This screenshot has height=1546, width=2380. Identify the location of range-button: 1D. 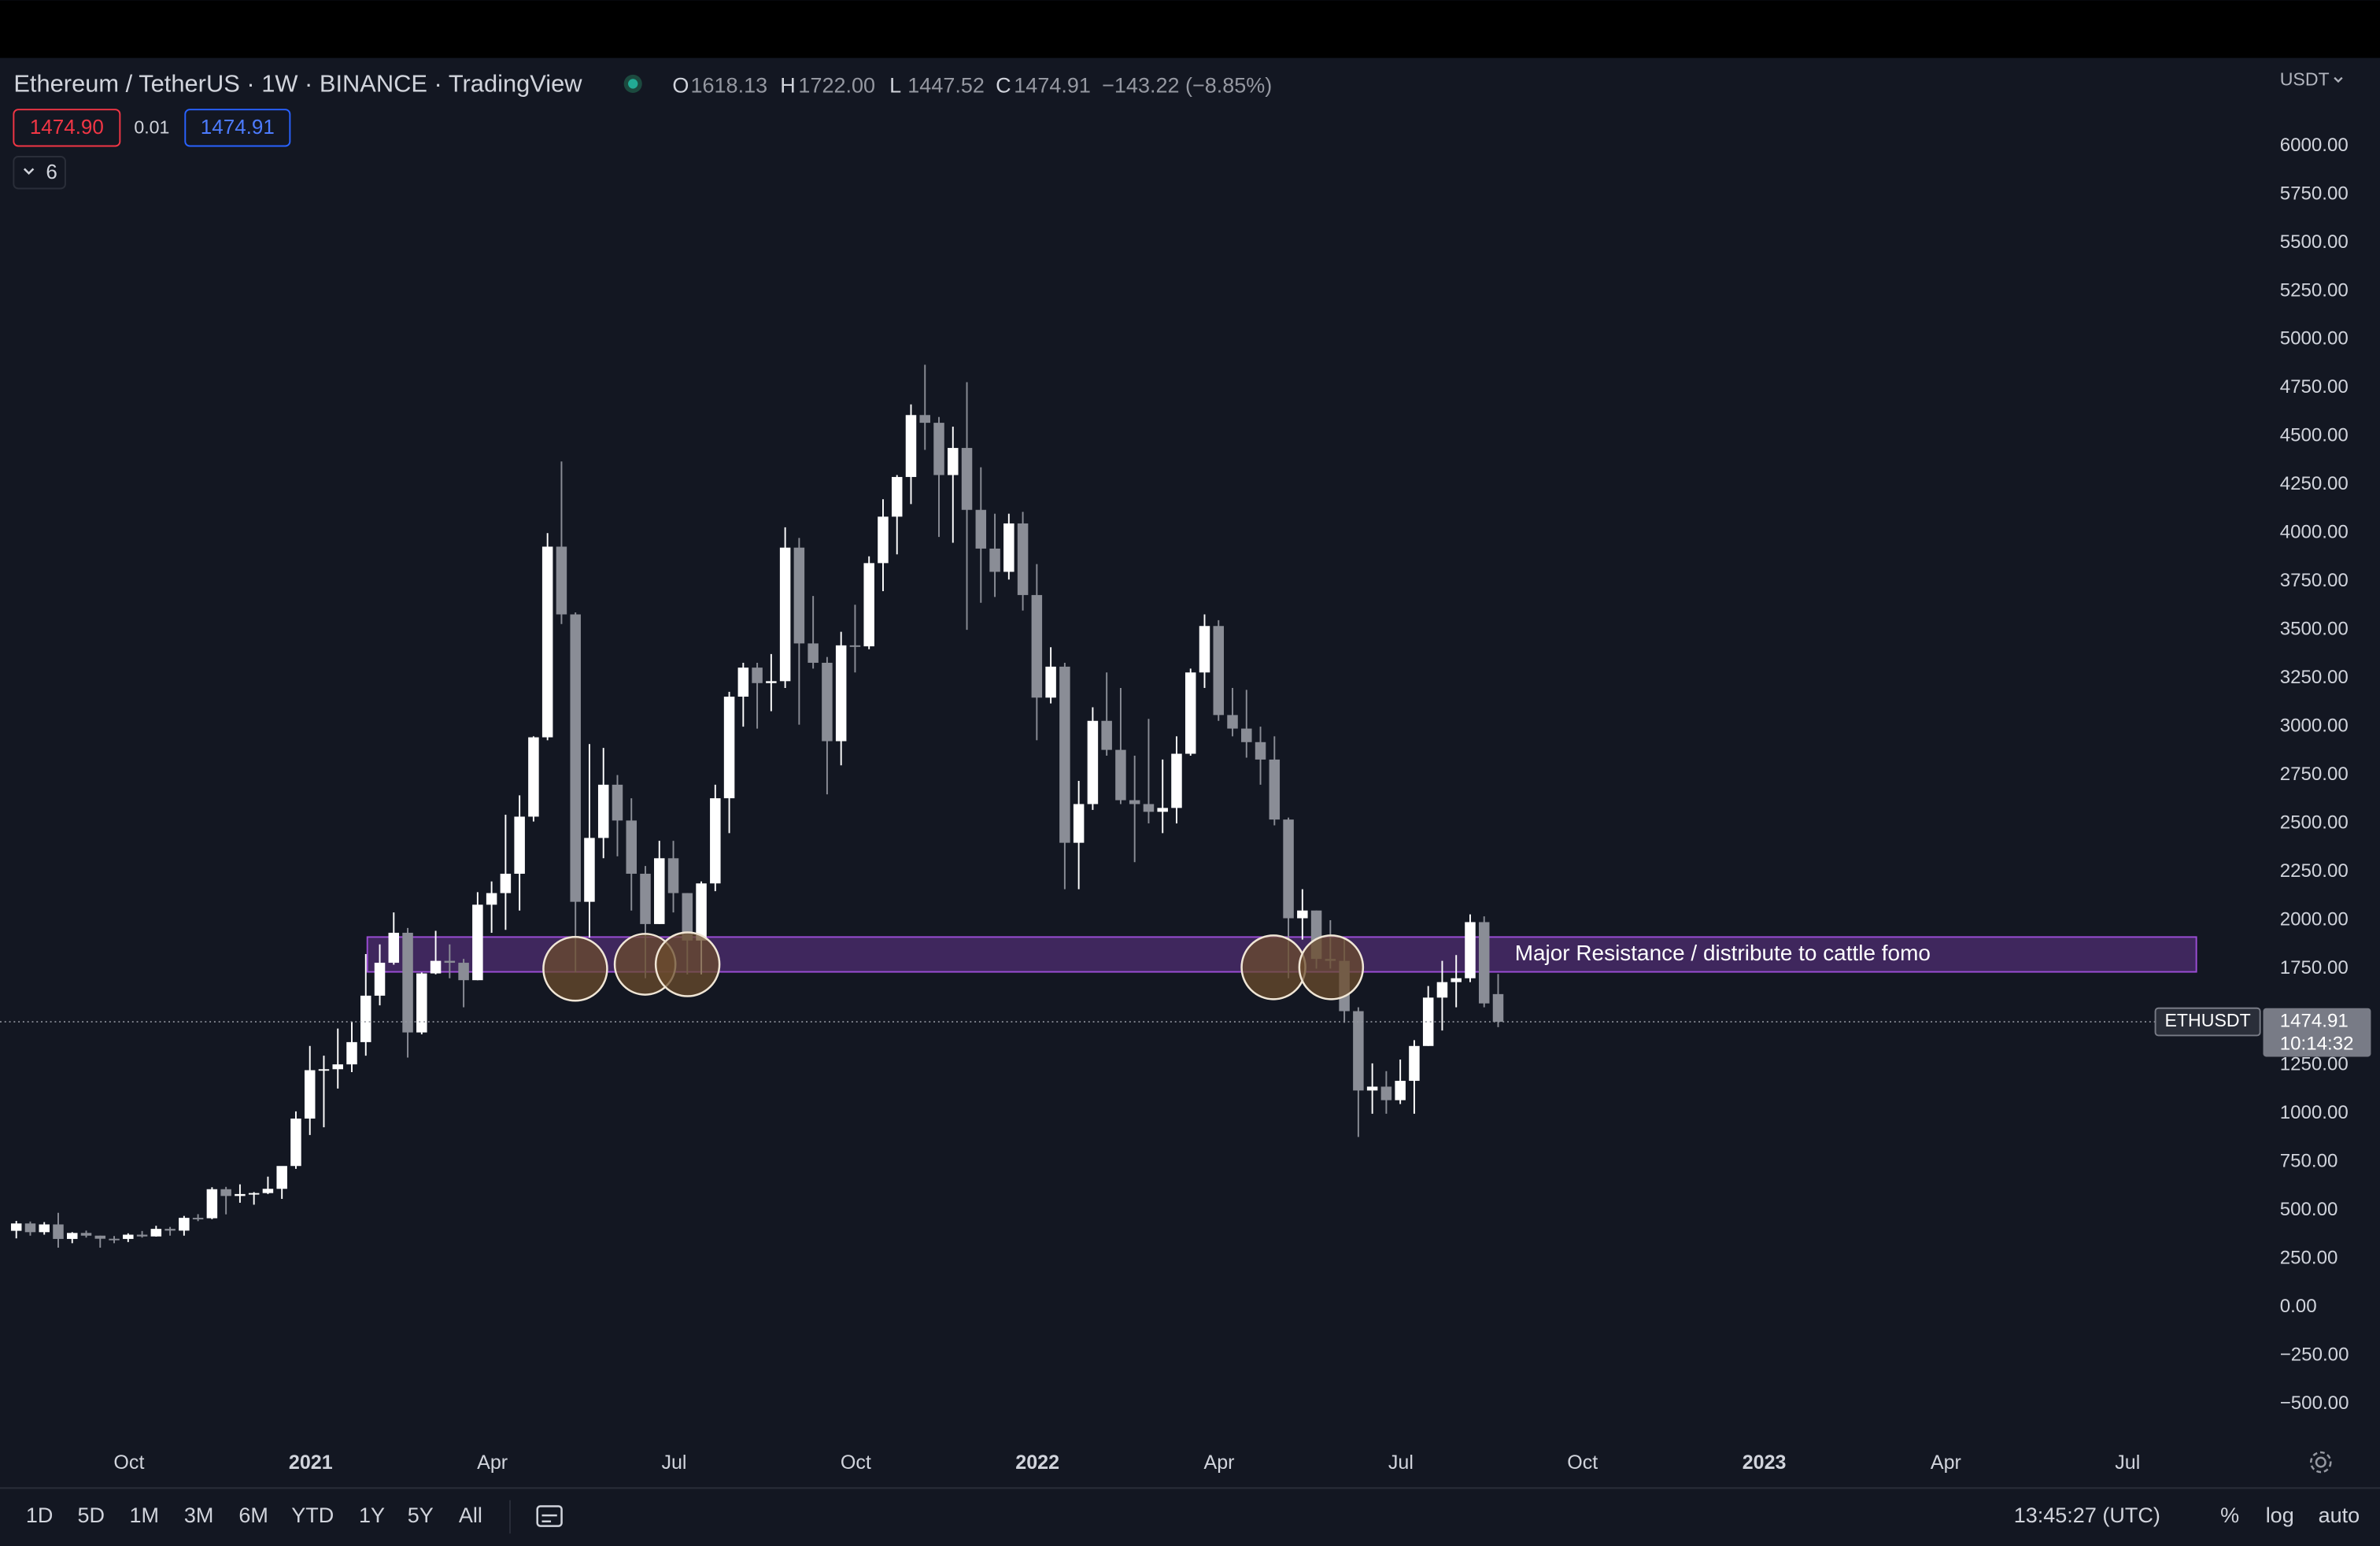
(40, 1515).